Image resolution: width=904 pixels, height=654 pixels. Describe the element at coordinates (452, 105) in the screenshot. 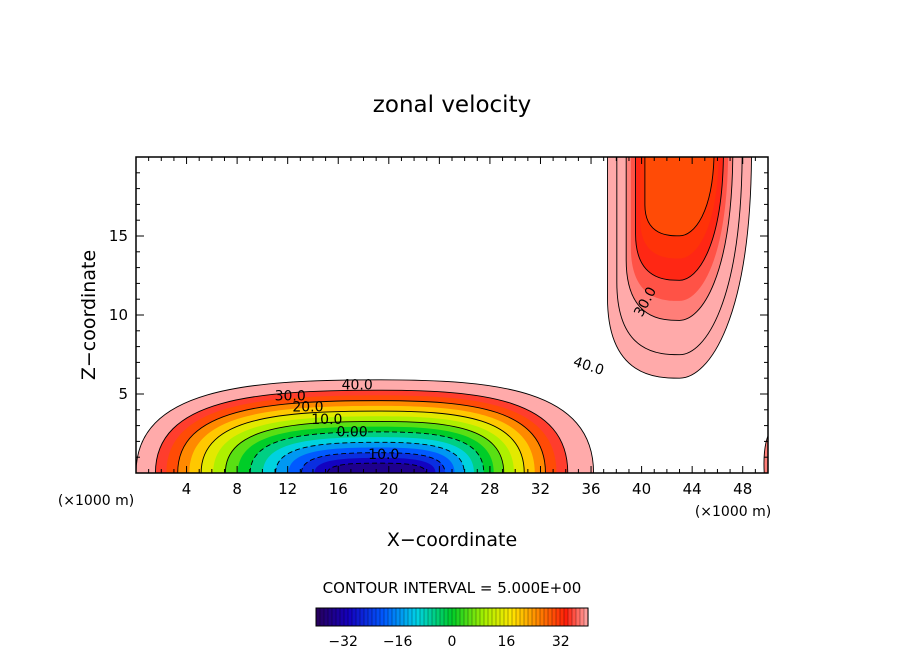

I see `chart-title: zonal velocity` at that location.